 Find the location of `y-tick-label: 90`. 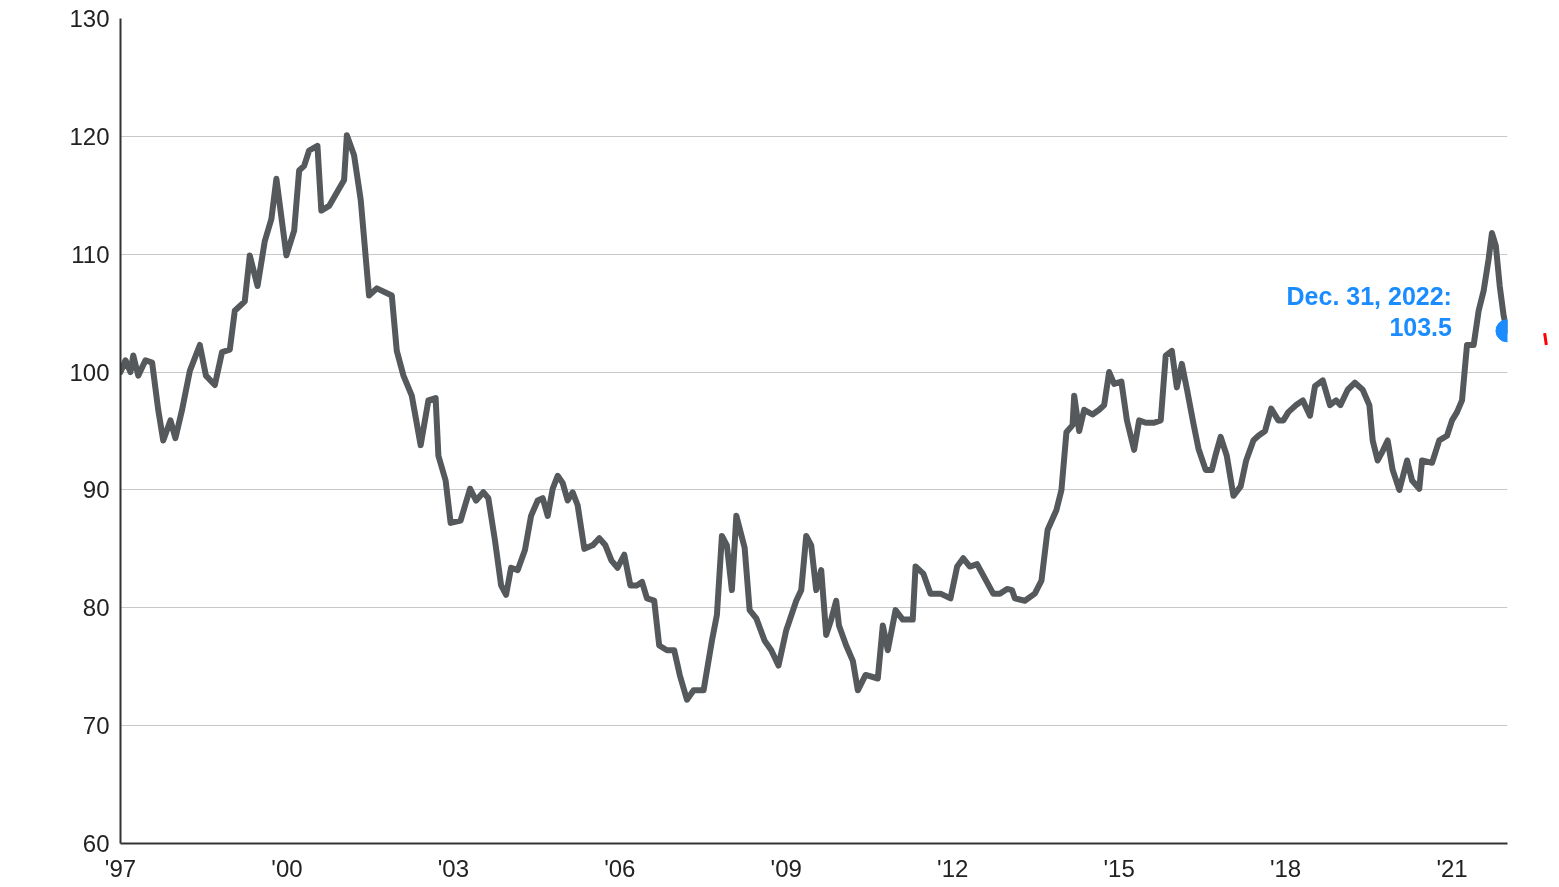

y-tick-label: 90 is located at coordinates (96, 490).